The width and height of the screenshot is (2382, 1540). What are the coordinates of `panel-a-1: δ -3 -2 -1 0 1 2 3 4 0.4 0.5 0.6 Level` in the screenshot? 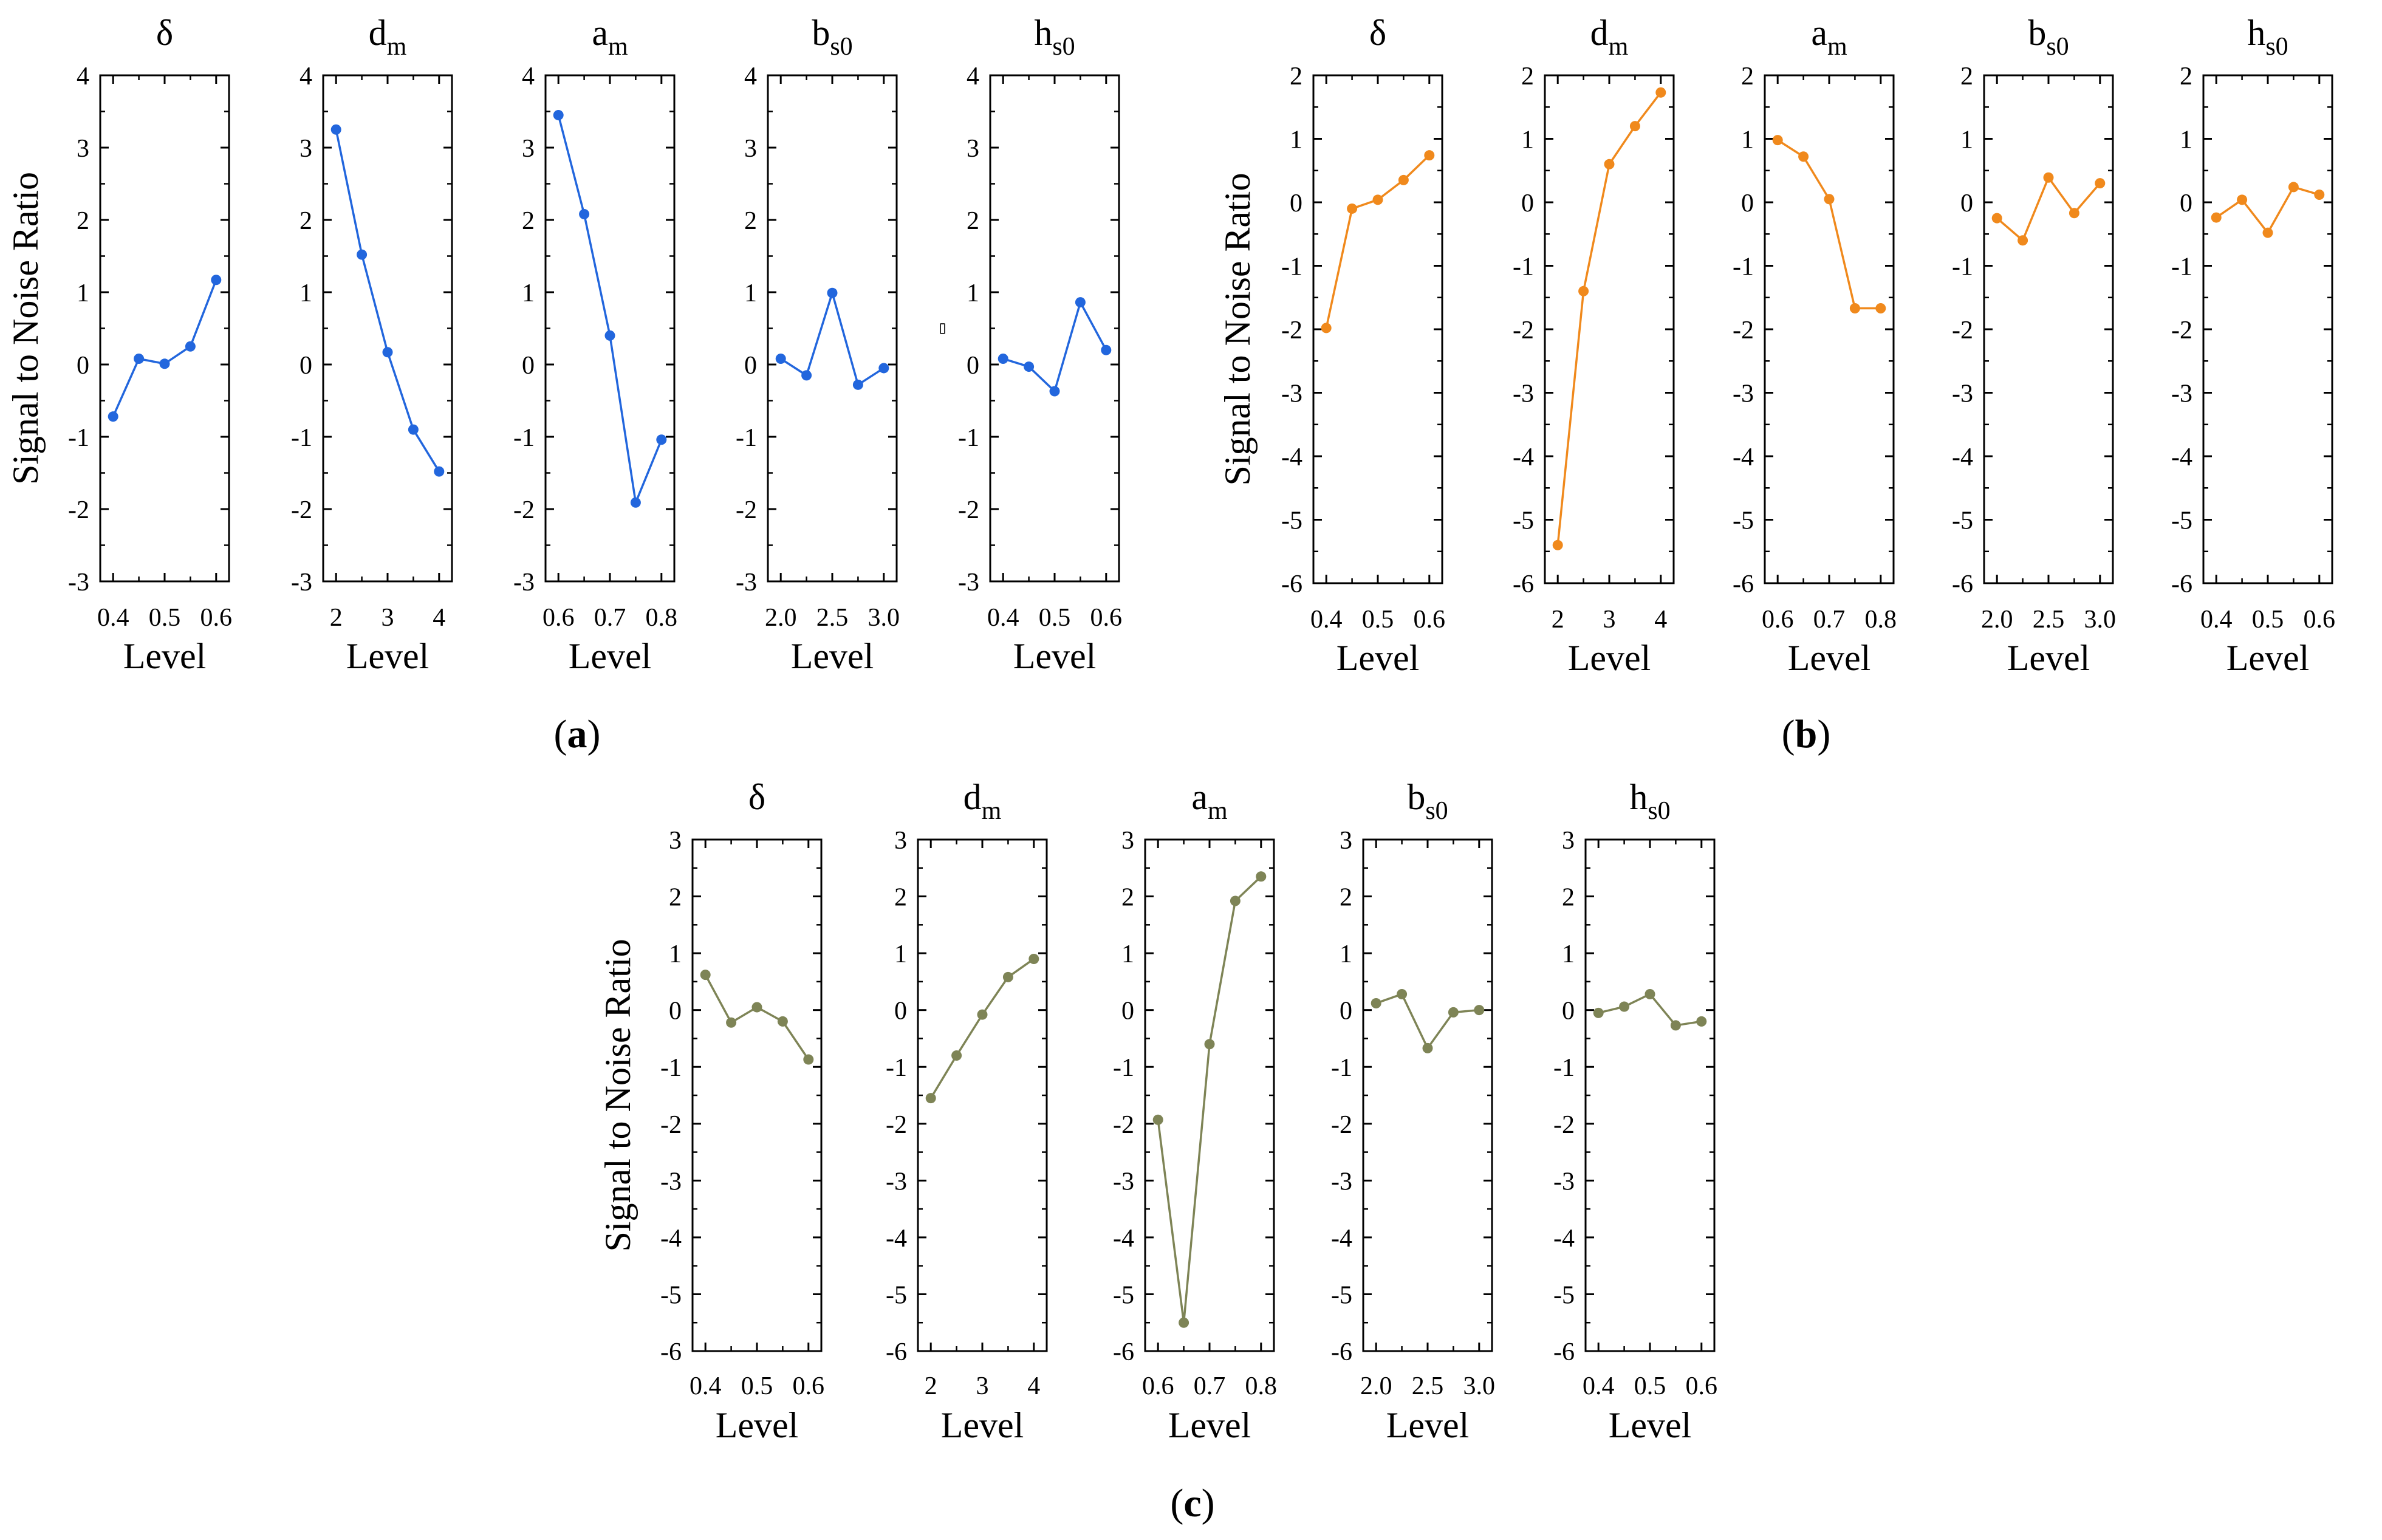 It's located at (150, 344).